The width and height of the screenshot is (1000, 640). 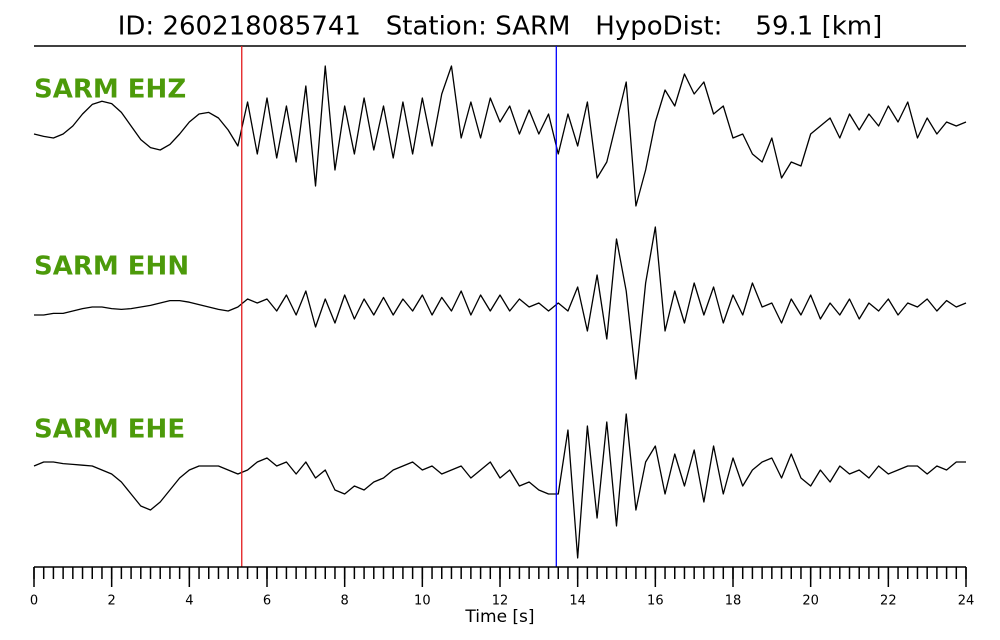 What do you see at coordinates (345, 601) in the screenshot?
I see `x-tick-label: 8` at bounding box center [345, 601].